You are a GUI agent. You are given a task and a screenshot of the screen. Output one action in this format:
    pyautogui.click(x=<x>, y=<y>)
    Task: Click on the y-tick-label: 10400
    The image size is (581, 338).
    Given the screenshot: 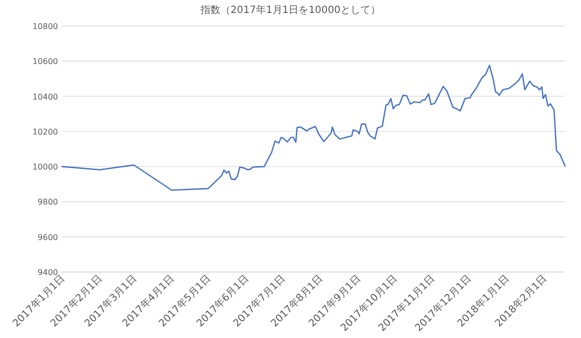 What is the action you would take?
    pyautogui.click(x=45, y=97)
    